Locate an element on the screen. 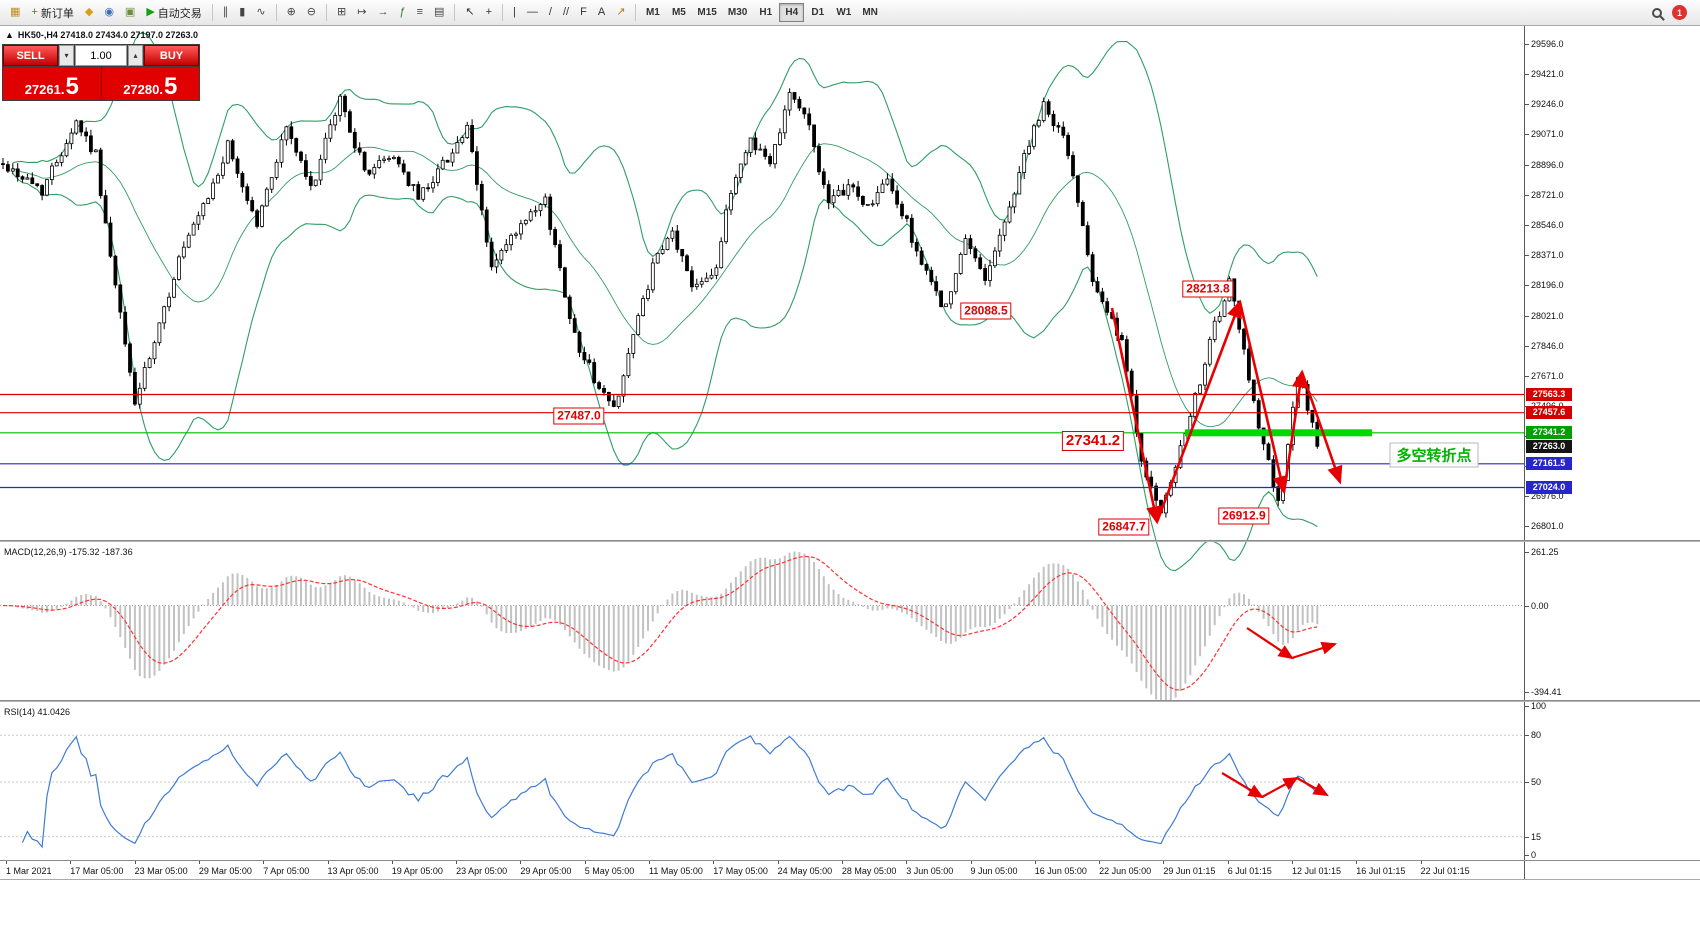 The width and height of the screenshot is (1700, 946). trend-arrows is located at coordinates (1226, 549).